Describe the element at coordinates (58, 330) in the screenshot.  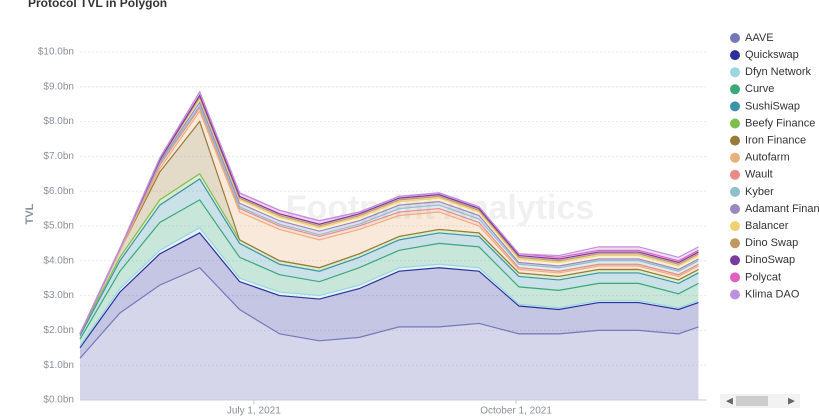
I see `y-tick-label: $2.0bn` at that location.